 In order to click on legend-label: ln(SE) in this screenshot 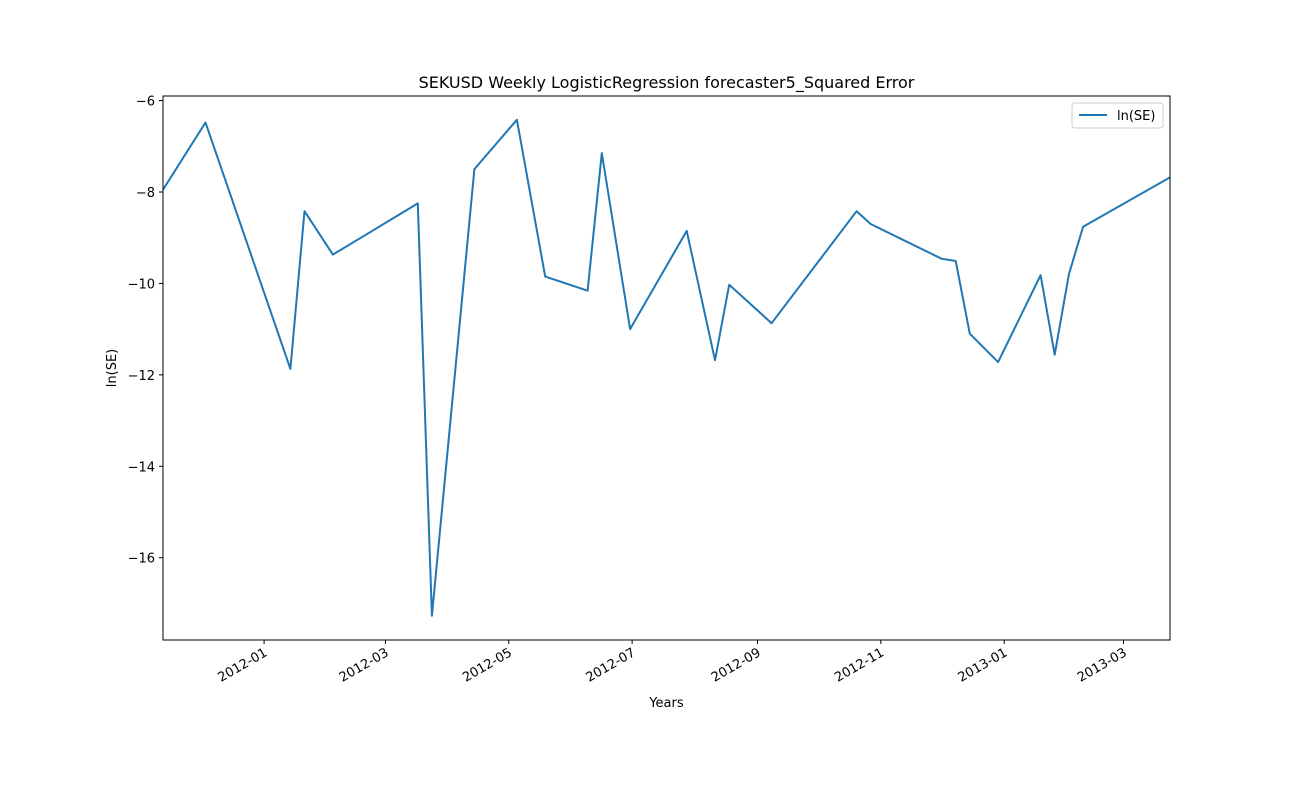, I will do `click(1136, 116)`.